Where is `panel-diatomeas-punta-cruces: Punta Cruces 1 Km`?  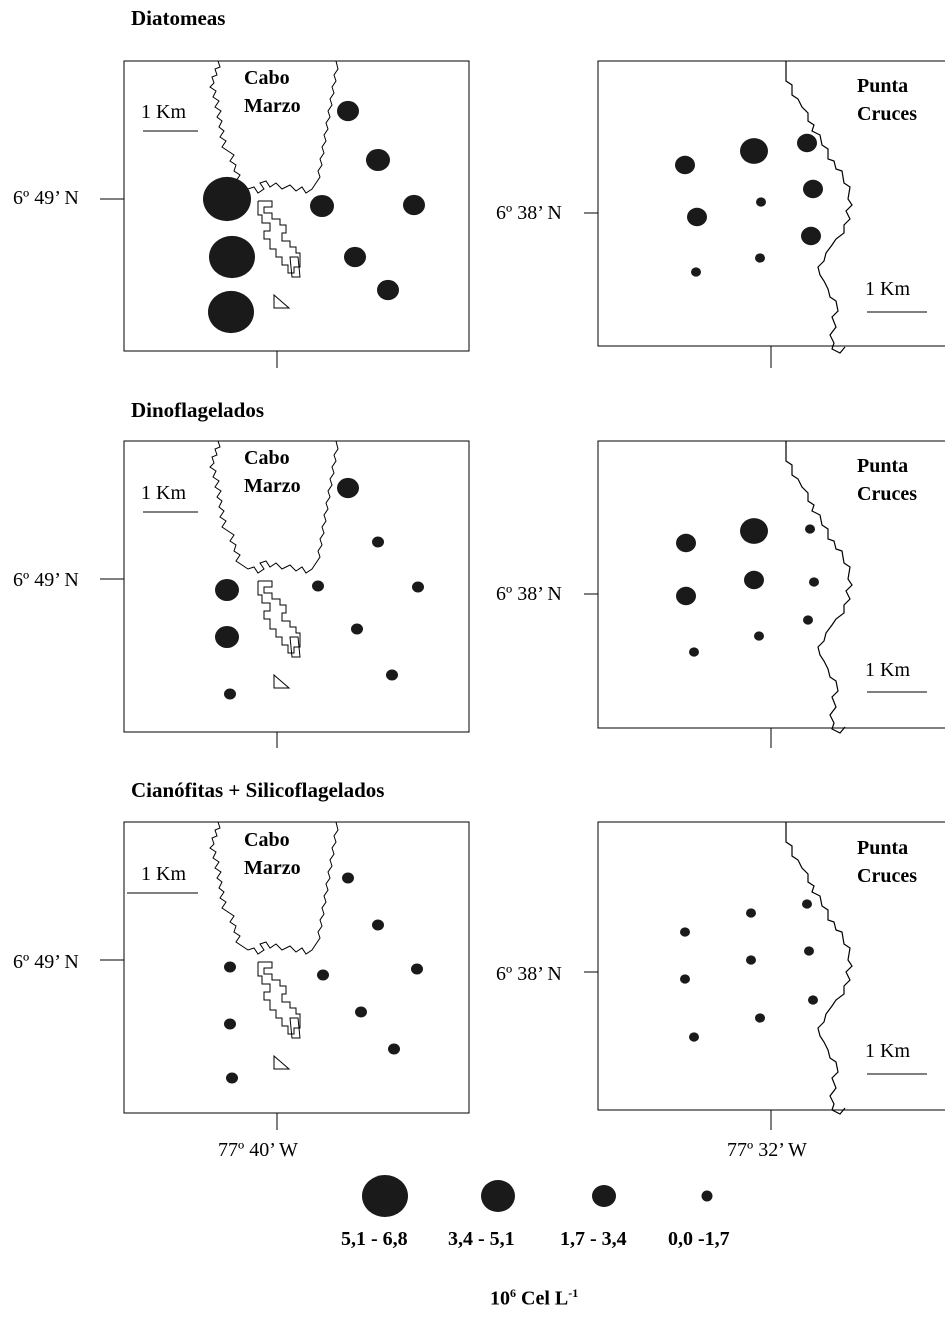
panel-diatomeas-punta-cruces: Punta Cruces 1 Km is located at coordinates (764, 214).